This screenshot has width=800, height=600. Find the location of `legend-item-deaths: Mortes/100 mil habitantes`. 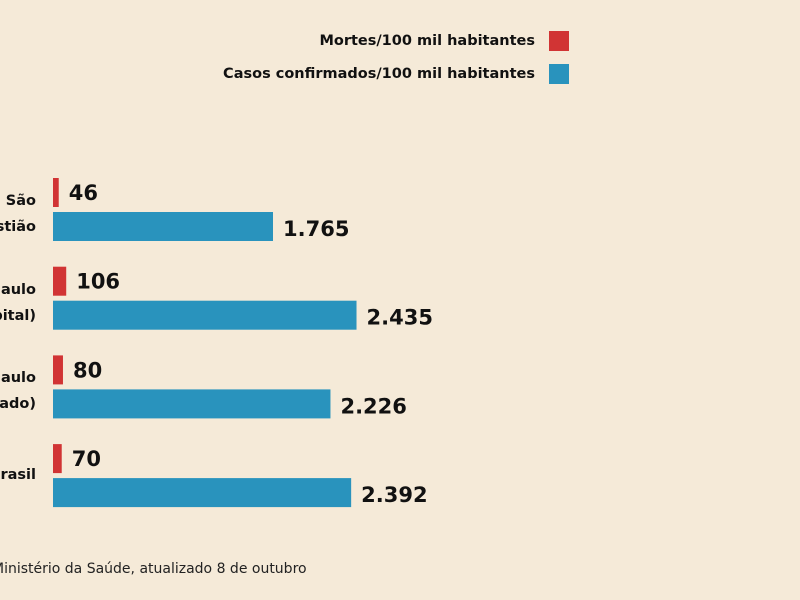

legend-item-deaths: Mortes/100 mil habitantes is located at coordinates (444, 41).